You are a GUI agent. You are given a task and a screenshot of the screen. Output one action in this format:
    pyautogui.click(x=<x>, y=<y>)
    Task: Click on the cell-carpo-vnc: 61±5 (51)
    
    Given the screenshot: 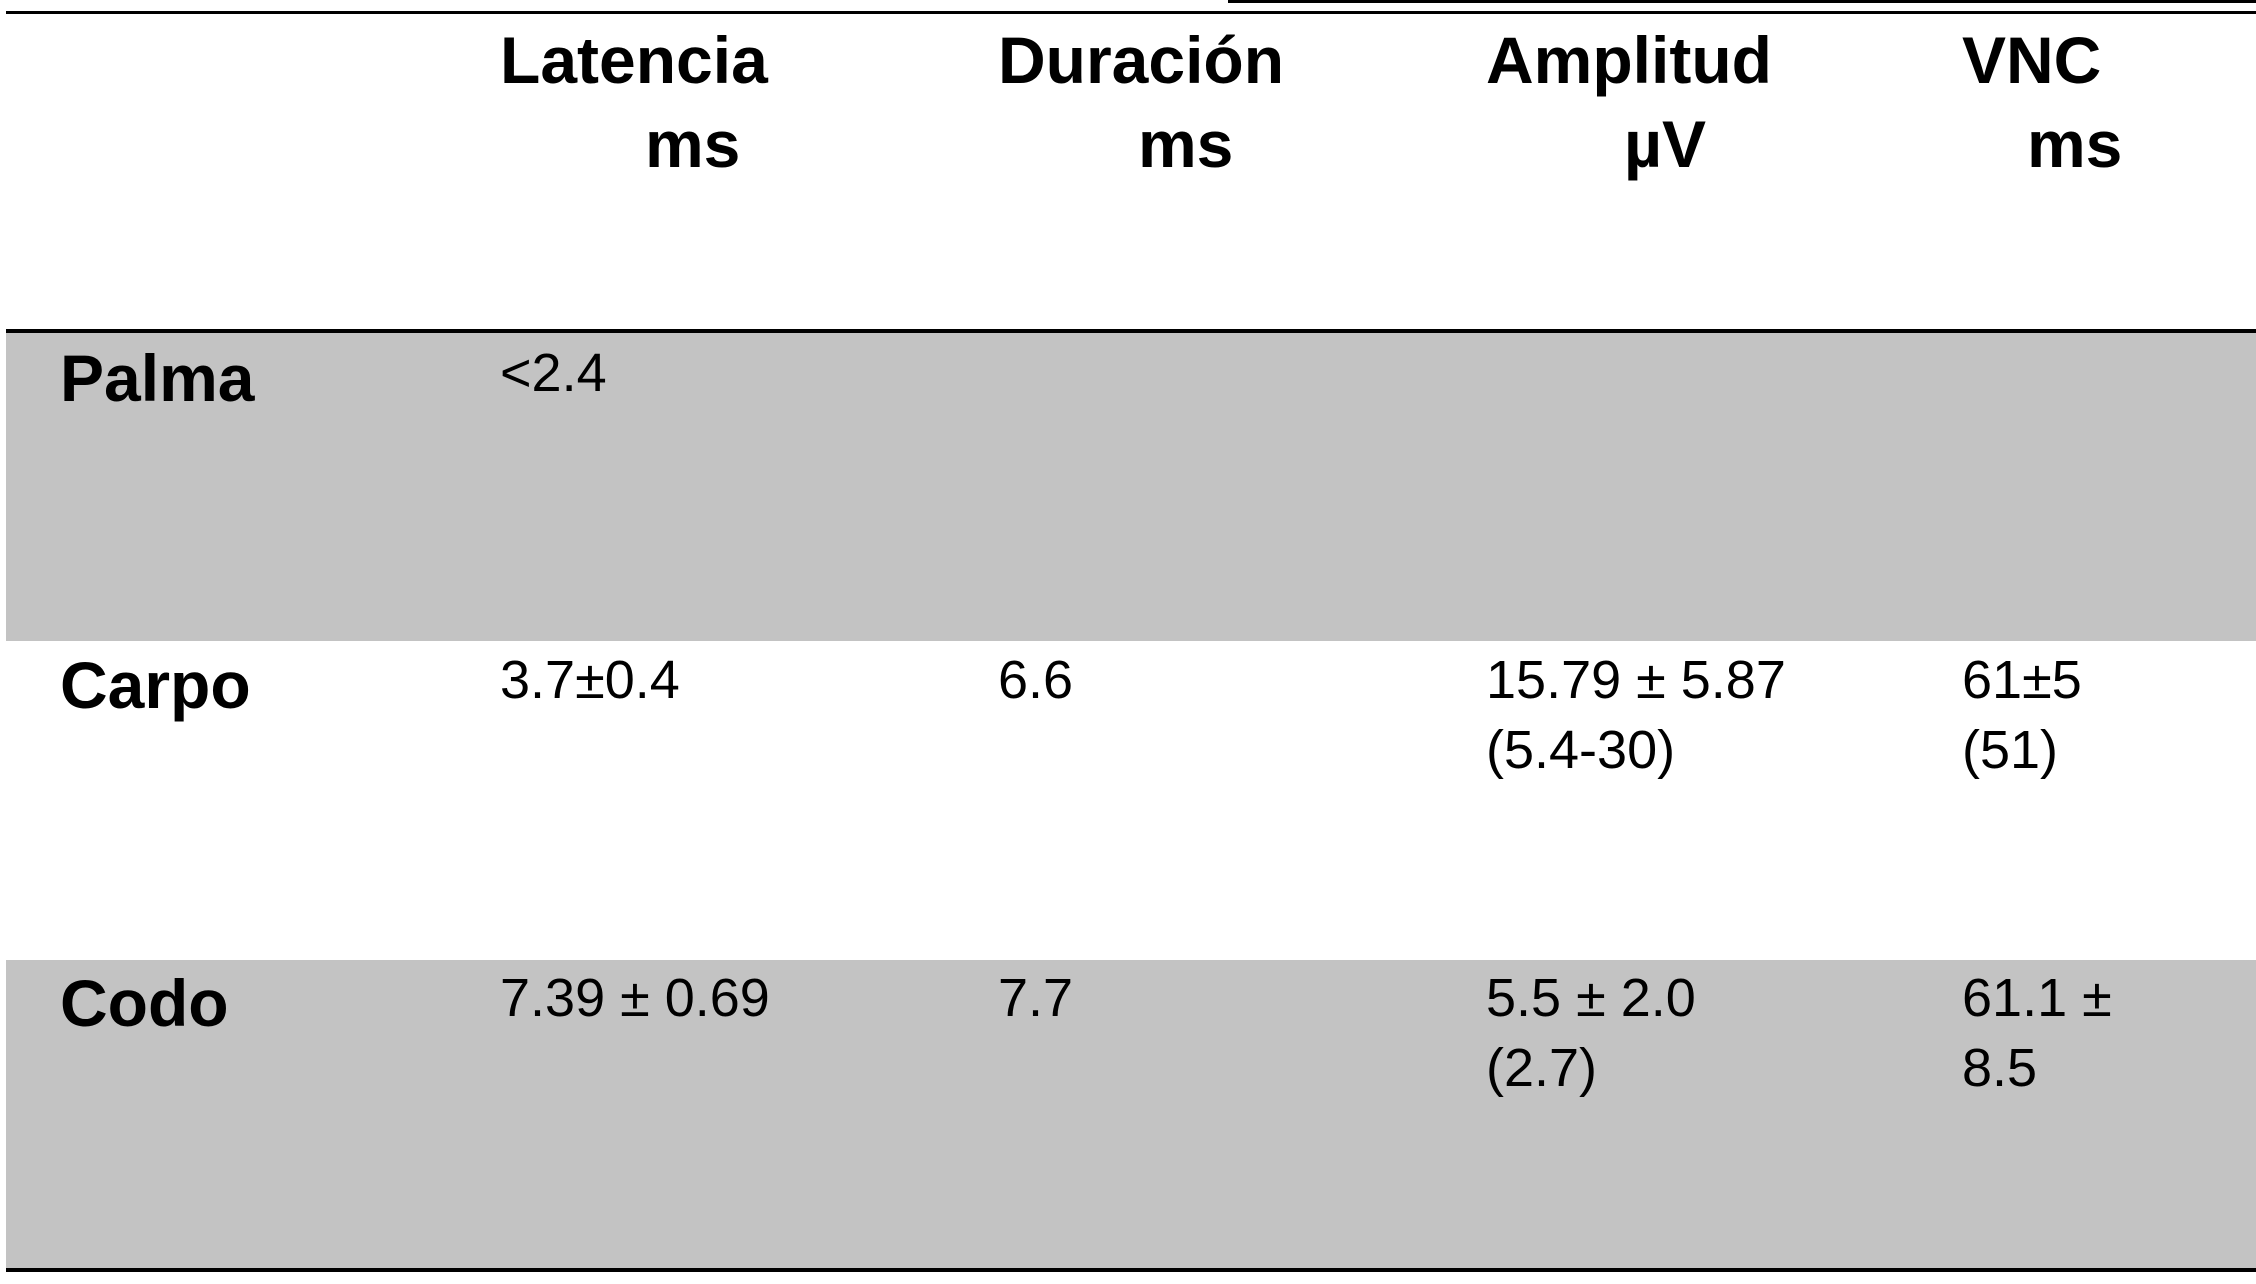 What is the action you would take?
    pyautogui.click(x=2022, y=715)
    